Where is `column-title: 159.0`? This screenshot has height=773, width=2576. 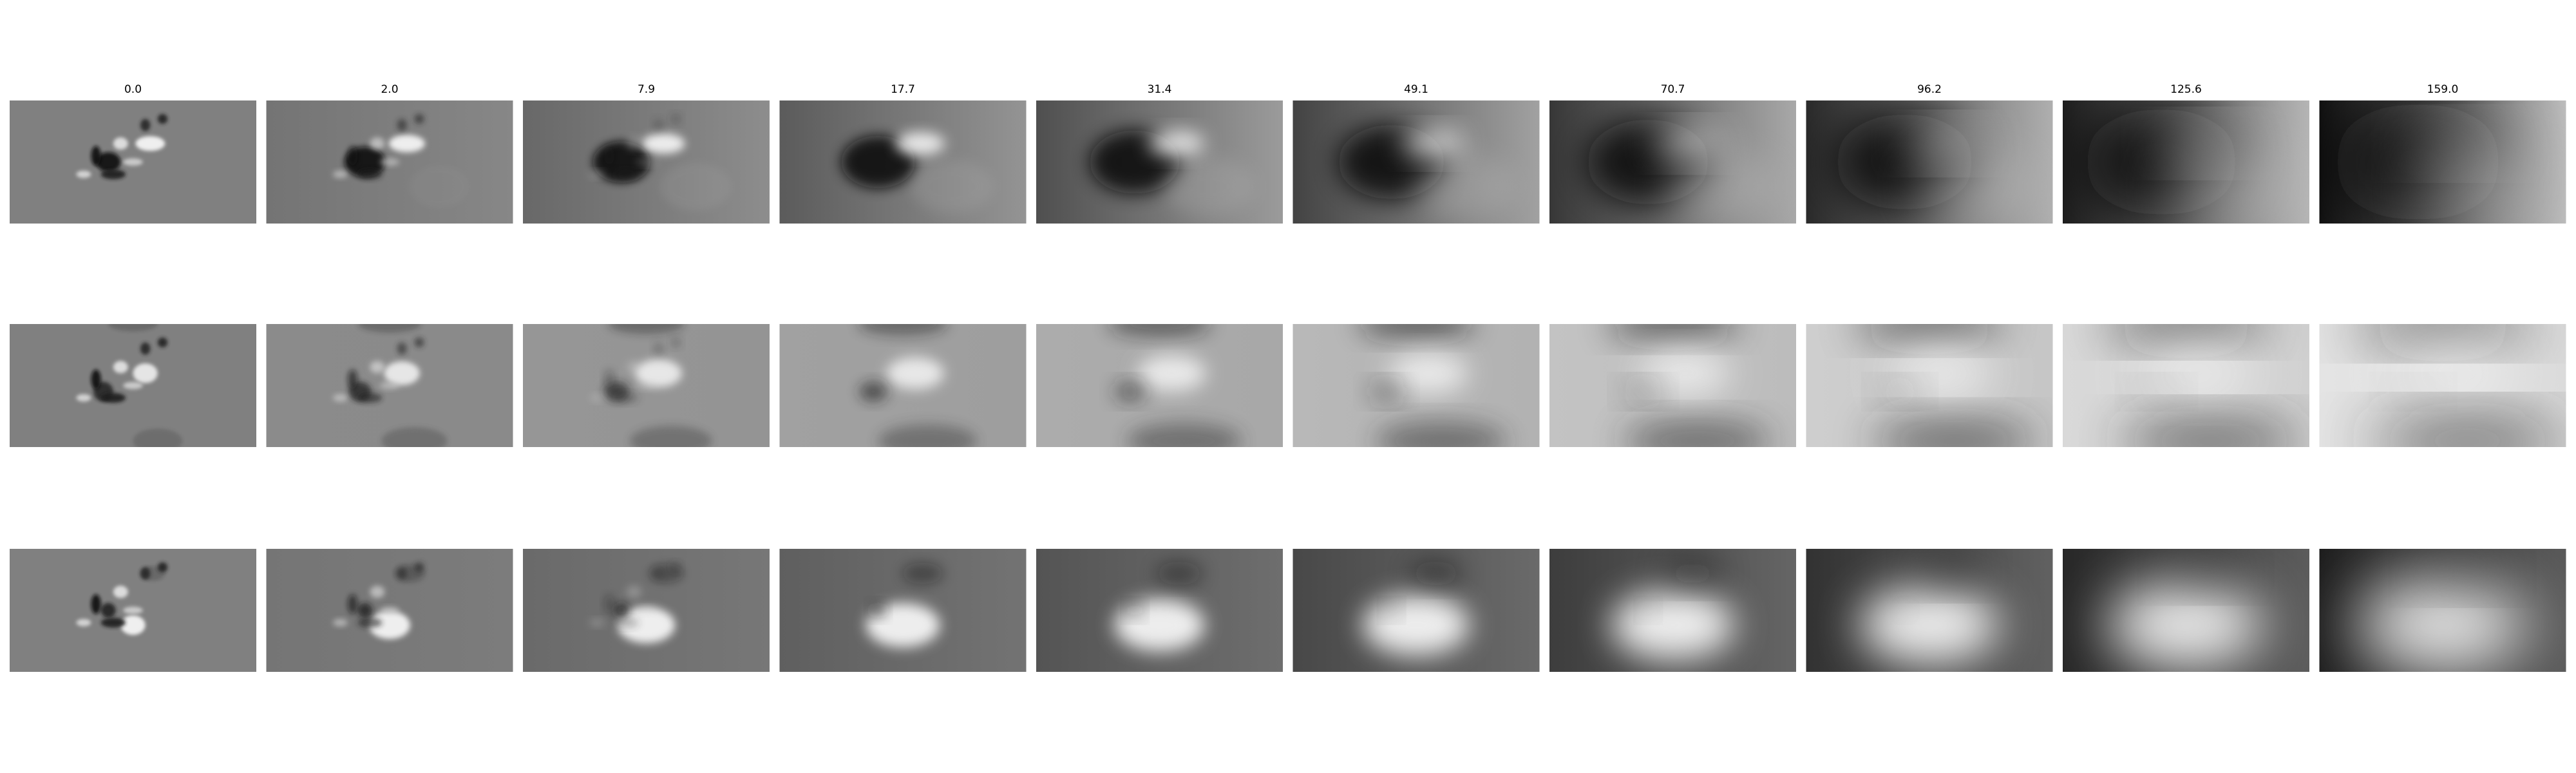
column-title: 159.0 is located at coordinates (2443, 89).